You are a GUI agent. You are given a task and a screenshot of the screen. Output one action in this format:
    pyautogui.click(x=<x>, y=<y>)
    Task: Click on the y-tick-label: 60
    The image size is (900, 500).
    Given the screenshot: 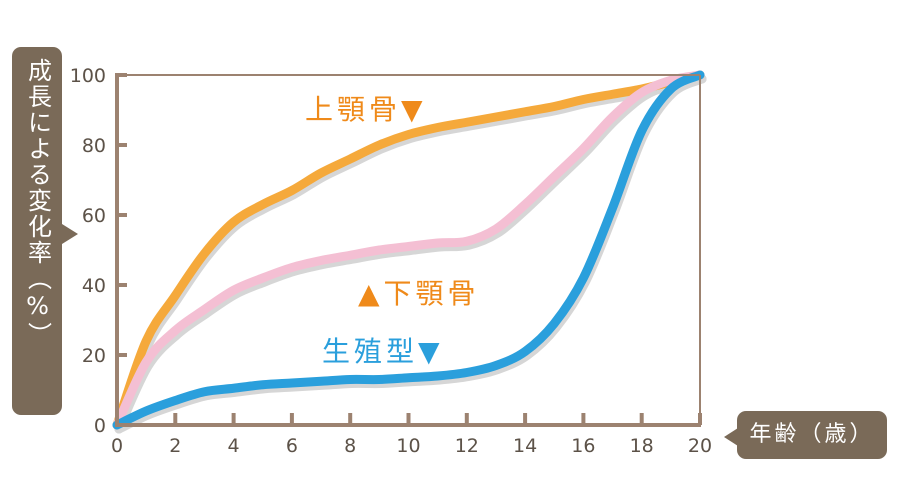 What is the action you would take?
    pyautogui.click(x=94, y=216)
    